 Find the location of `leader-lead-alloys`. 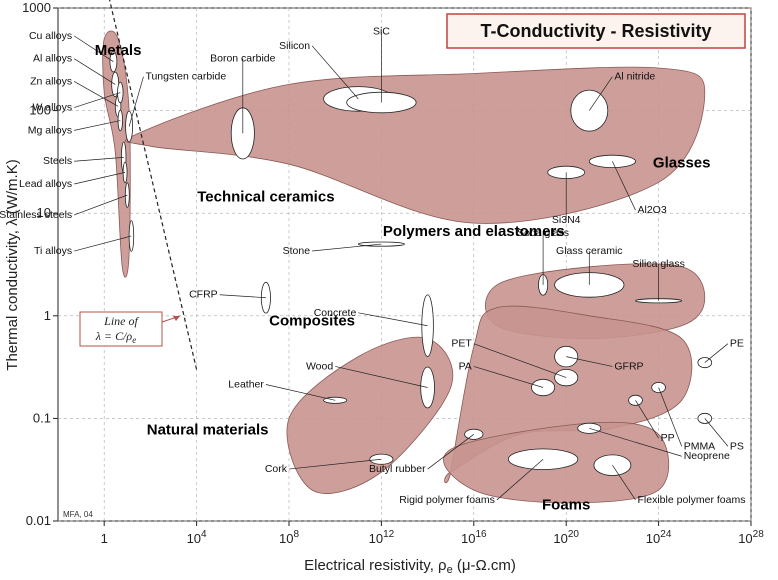

leader-lead-alloys is located at coordinates (100, 178).